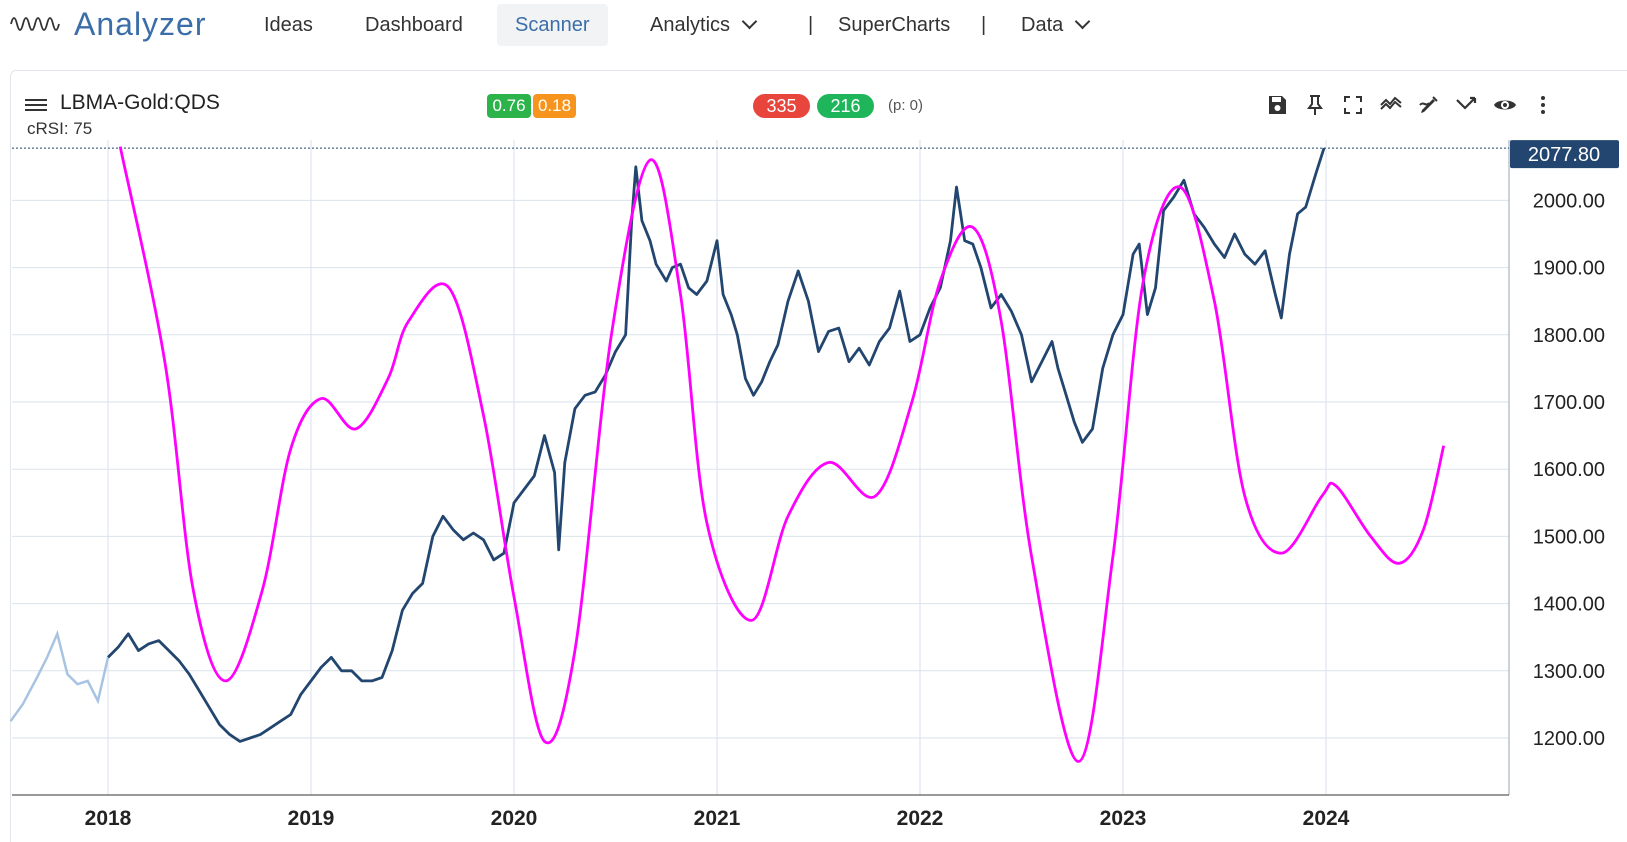 The height and width of the screenshot is (842, 1627). Describe the element at coordinates (690, 25) in the screenshot. I see `nav-analytics-label: Analytics` at that location.